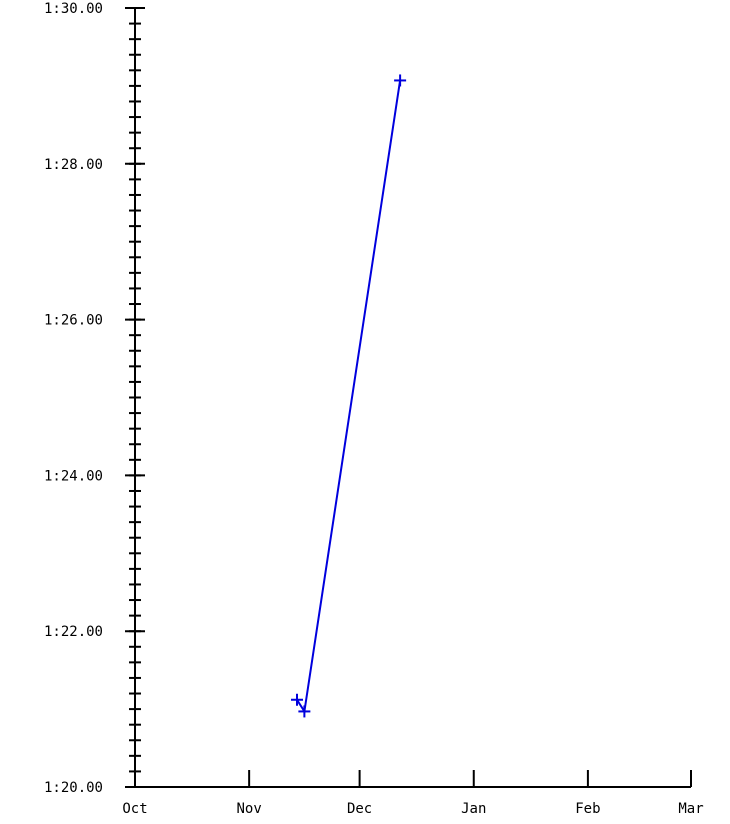 The height and width of the screenshot is (824, 730). What do you see at coordinates (73, 632) in the screenshot?
I see `y-tick-label: 1:22.00` at bounding box center [73, 632].